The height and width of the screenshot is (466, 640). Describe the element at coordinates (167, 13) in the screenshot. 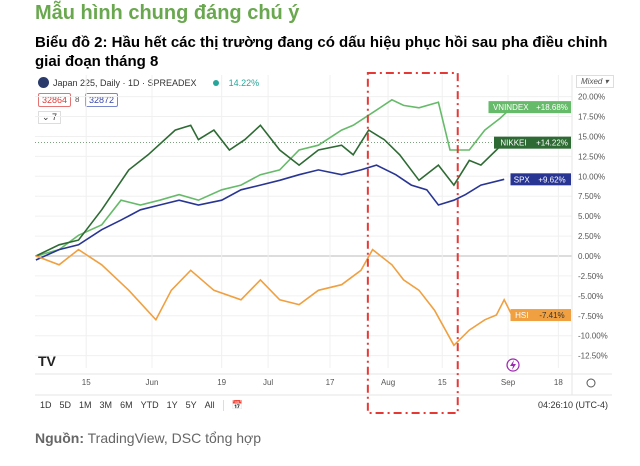

I see `section-title: Mẫu hình chung đáng chú ý` at that location.